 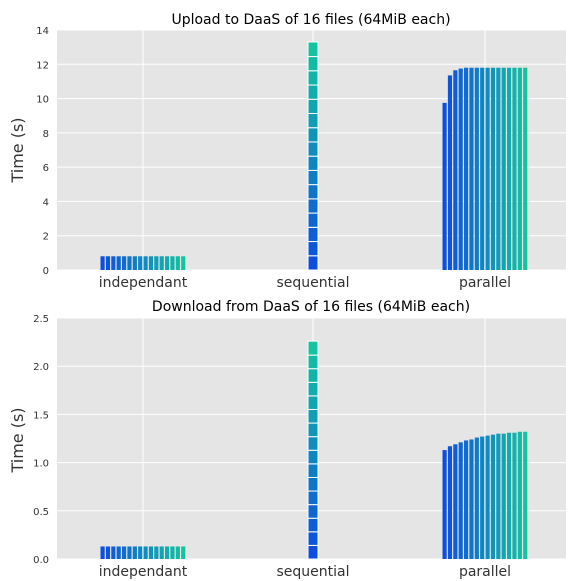 What do you see at coordinates (41, 464) in the screenshot?
I see `y-tick-label: 1.0` at bounding box center [41, 464].